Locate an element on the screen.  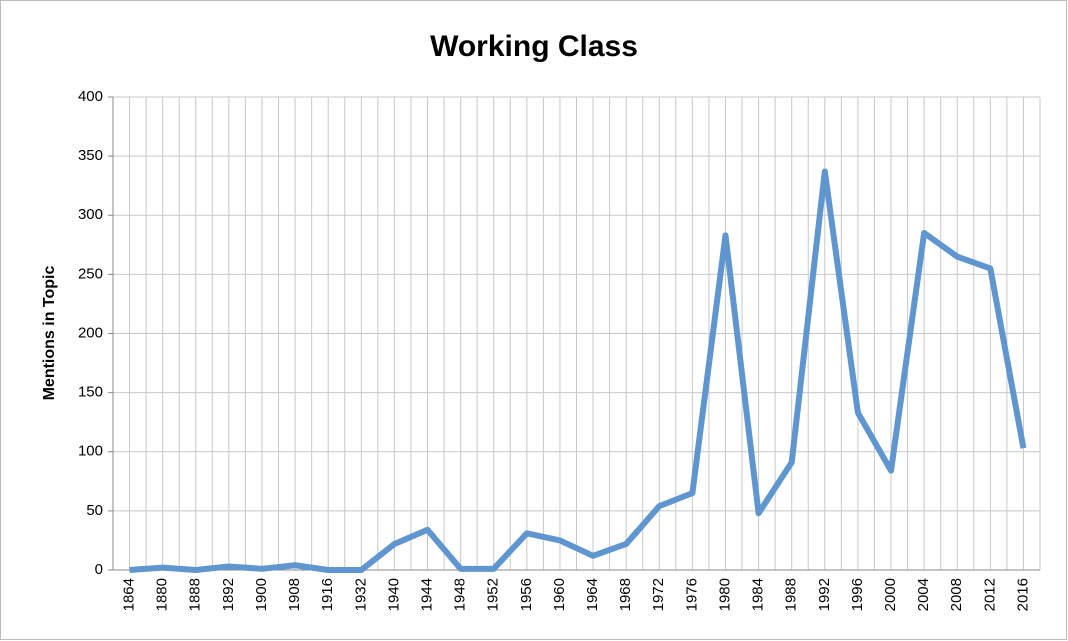
x-tick-label: 1980 is located at coordinates (724, 594).